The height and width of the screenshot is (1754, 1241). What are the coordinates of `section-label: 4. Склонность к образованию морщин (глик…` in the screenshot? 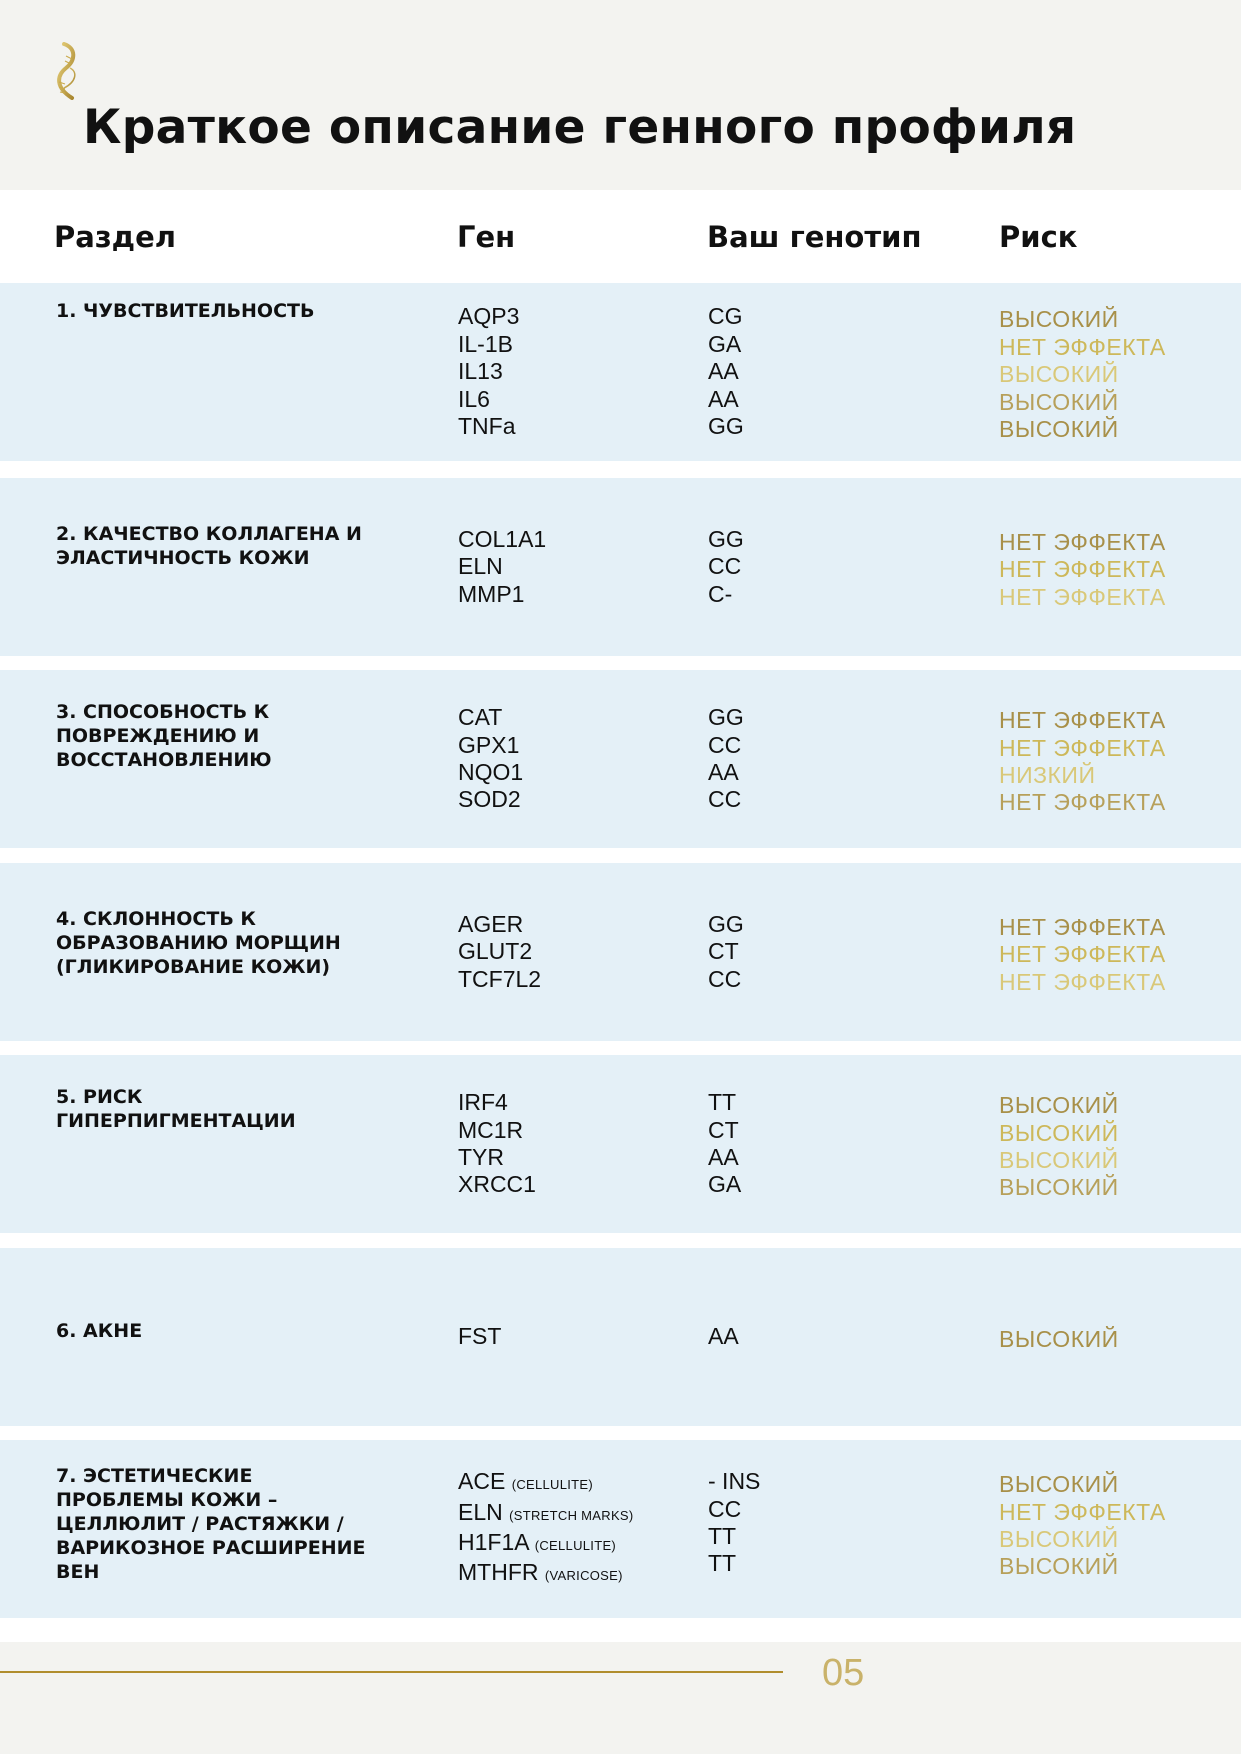 It's located at (198, 942).